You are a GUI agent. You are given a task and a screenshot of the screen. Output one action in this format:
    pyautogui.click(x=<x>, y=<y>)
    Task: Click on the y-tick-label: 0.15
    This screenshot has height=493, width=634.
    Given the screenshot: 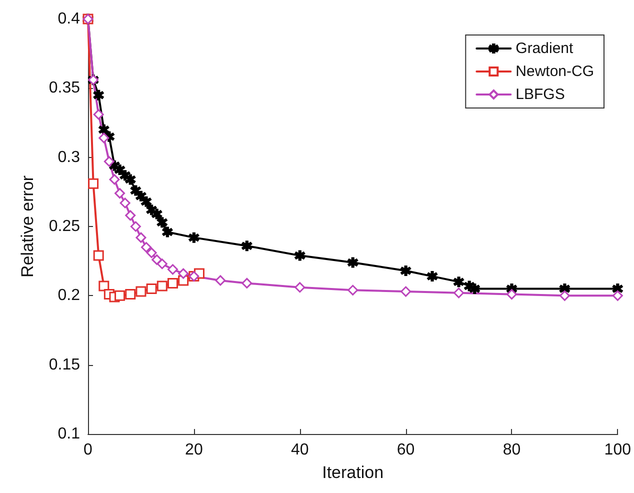 What is the action you would take?
    pyautogui.click(x=64, y=365)
    